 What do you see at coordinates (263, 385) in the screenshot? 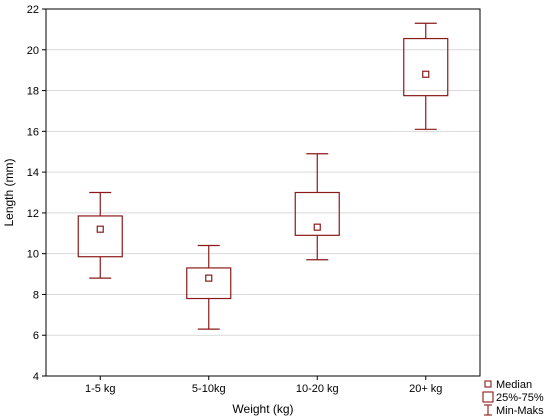
I see `x-axis-ticks: 1-5 kg 5-10kg 10-20 kg 20+ kg` at bounding box center [263, 385].